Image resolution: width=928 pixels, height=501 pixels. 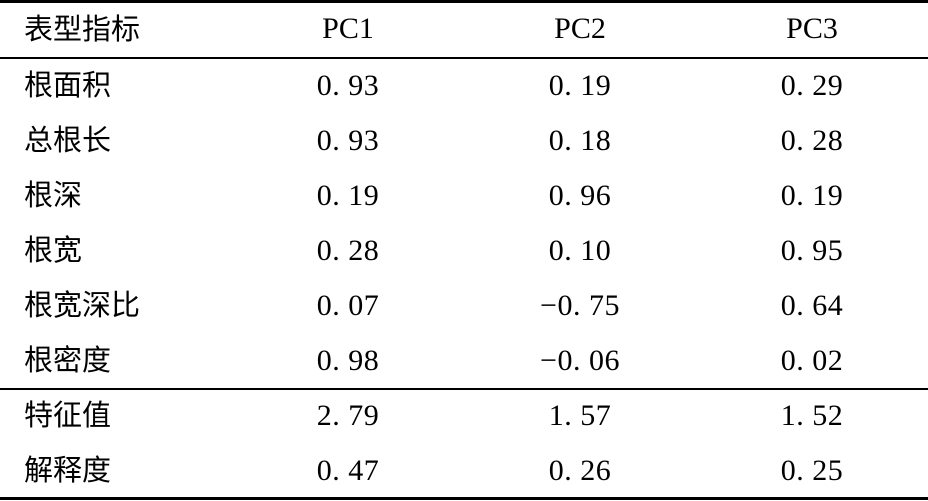 What do you see at coordinates (68, 85) in the screenshot?
I see `row-label: 根面积` at bounding box center [68, 85].